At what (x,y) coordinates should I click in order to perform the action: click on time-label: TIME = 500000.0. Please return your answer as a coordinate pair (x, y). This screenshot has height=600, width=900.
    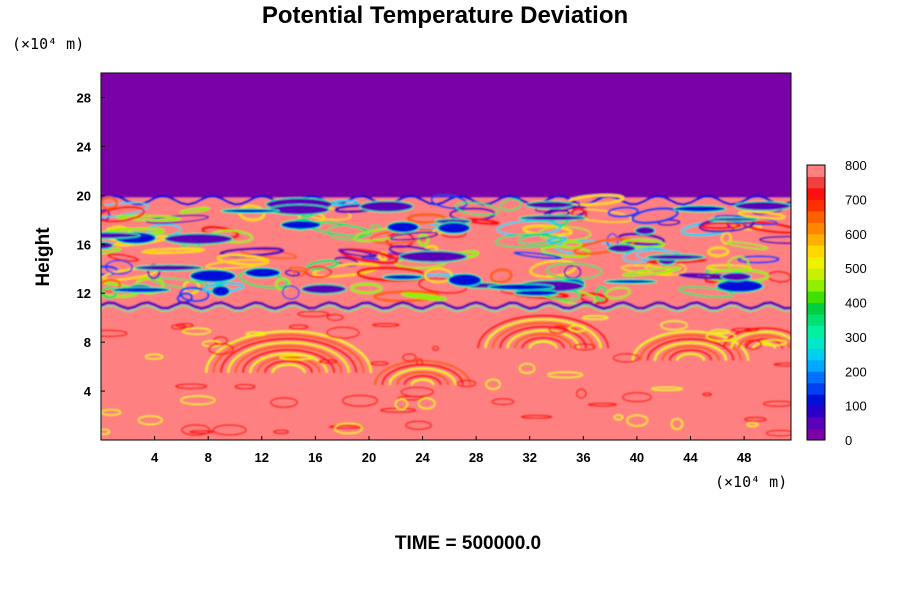
    Looking at the image, I should click on (468, 543).